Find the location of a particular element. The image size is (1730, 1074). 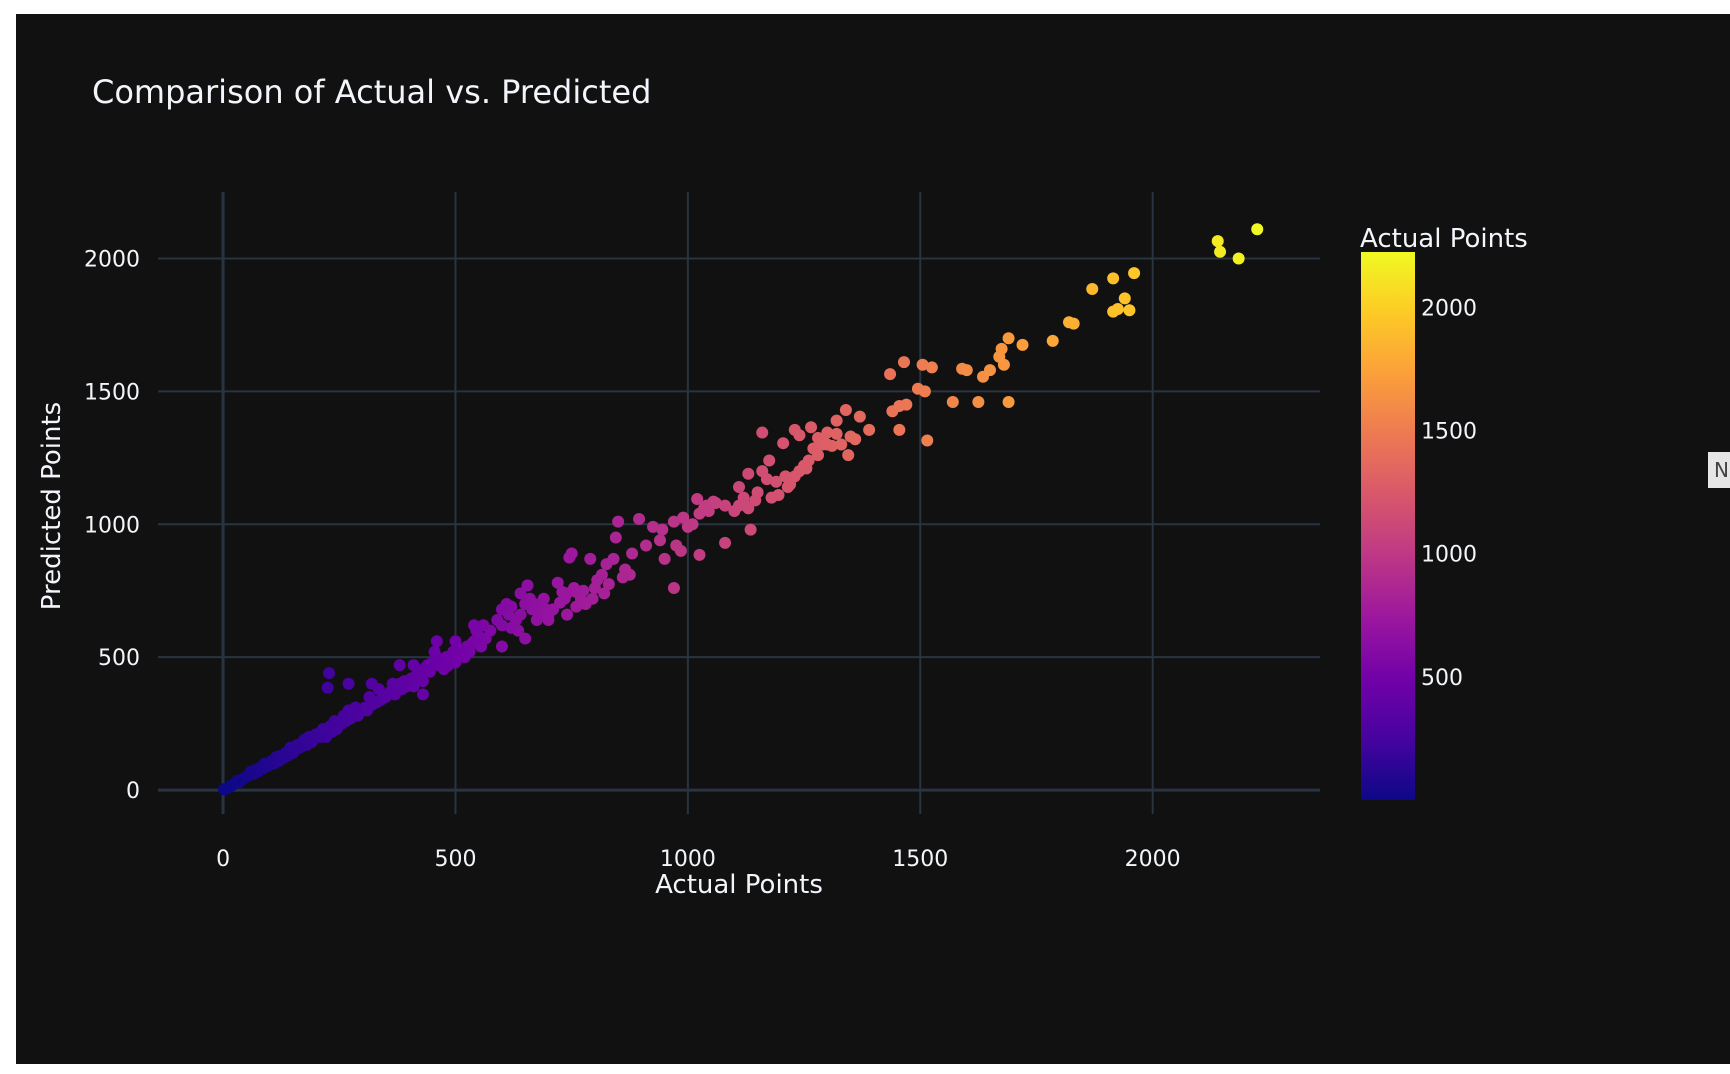

colorbar-tick-label: 2000 is located at coordinates (1449, 308).